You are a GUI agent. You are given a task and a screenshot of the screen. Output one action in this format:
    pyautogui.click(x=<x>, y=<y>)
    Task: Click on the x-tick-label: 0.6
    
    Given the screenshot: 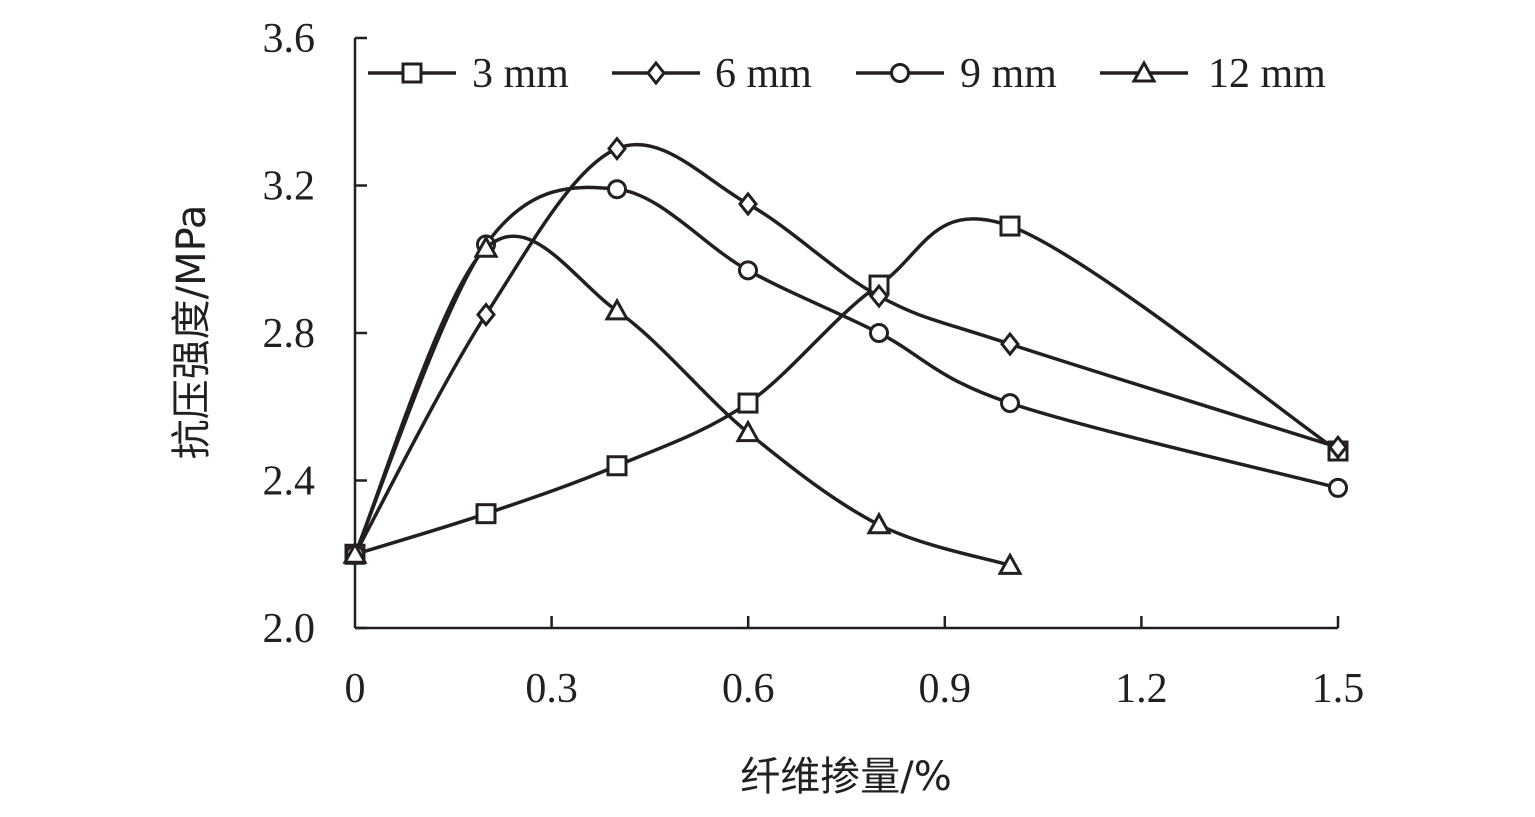 What is the action you would take?
    pyautogui.click(x=748, y=689)
    